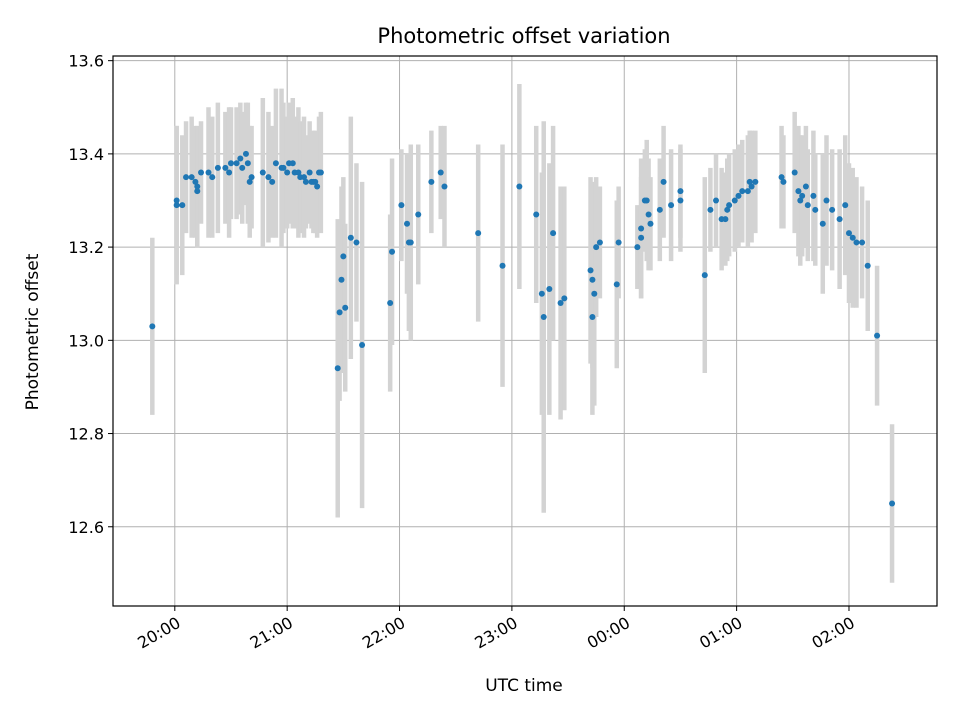 This screenshot has height=720, width=960. Describe the element at coordinates (86, 154) in the screenshot. I see `y-tick-label: 13.4` at that location.